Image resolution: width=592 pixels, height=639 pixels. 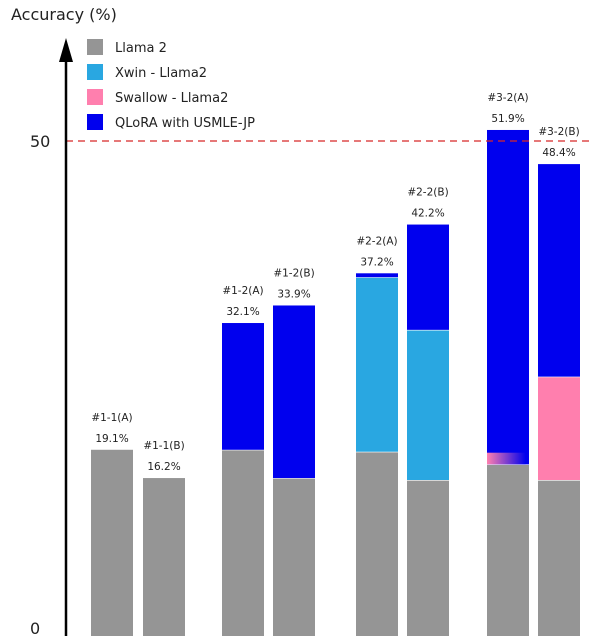 What do you see at coordinates (427, 193) in the screenshot?
I see `bar-category-label: #2-2(B)` at bounding box center [427, 193].